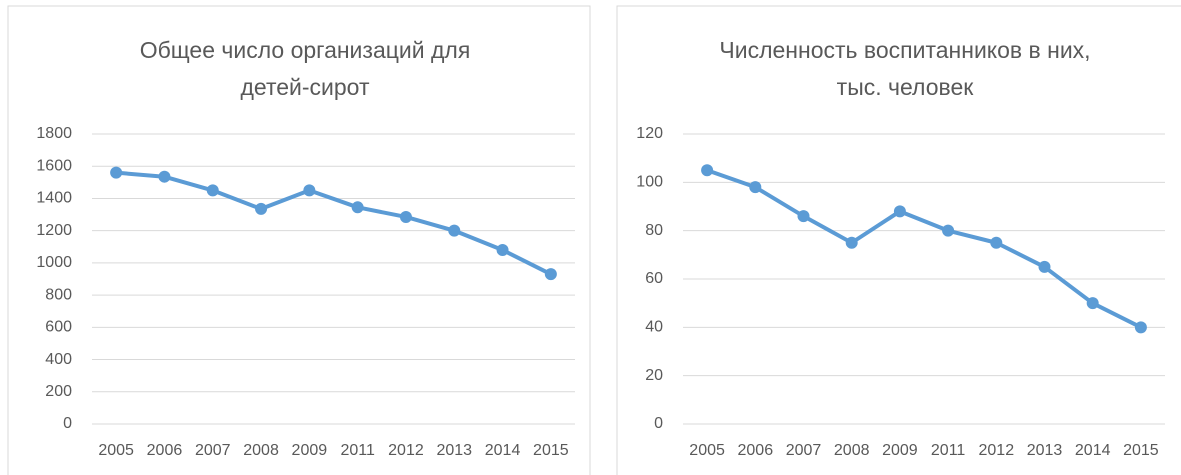 Image resolution: width=1181 pixels, height=475 pixels. I want to click on y-tick-label: 20, so click(654, 375).